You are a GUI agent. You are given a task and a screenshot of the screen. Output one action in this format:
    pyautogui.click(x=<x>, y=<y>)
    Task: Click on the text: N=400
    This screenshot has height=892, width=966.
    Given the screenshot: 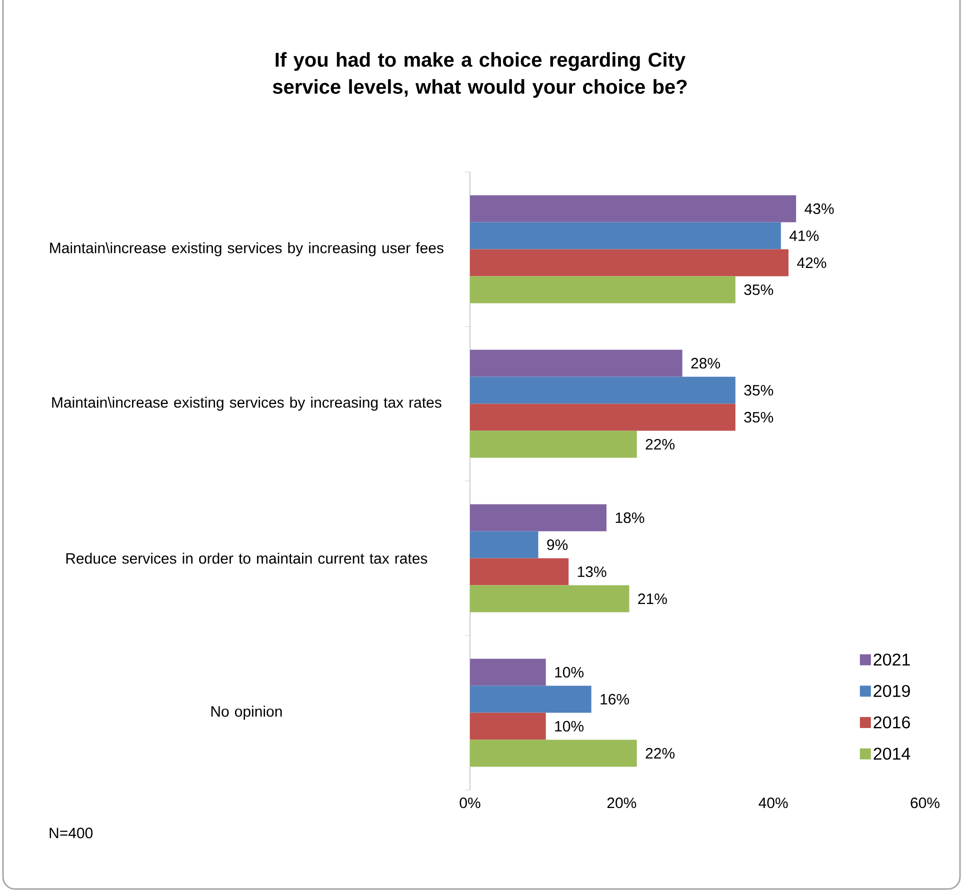 What is the action you would take?
    pyautogui.click(x=71, y=833)
    